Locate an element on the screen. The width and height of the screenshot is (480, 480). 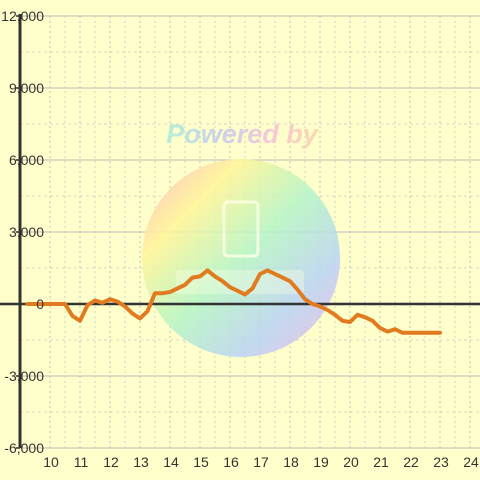
x-tick-label: 12 is located at coordinates (111, 462).